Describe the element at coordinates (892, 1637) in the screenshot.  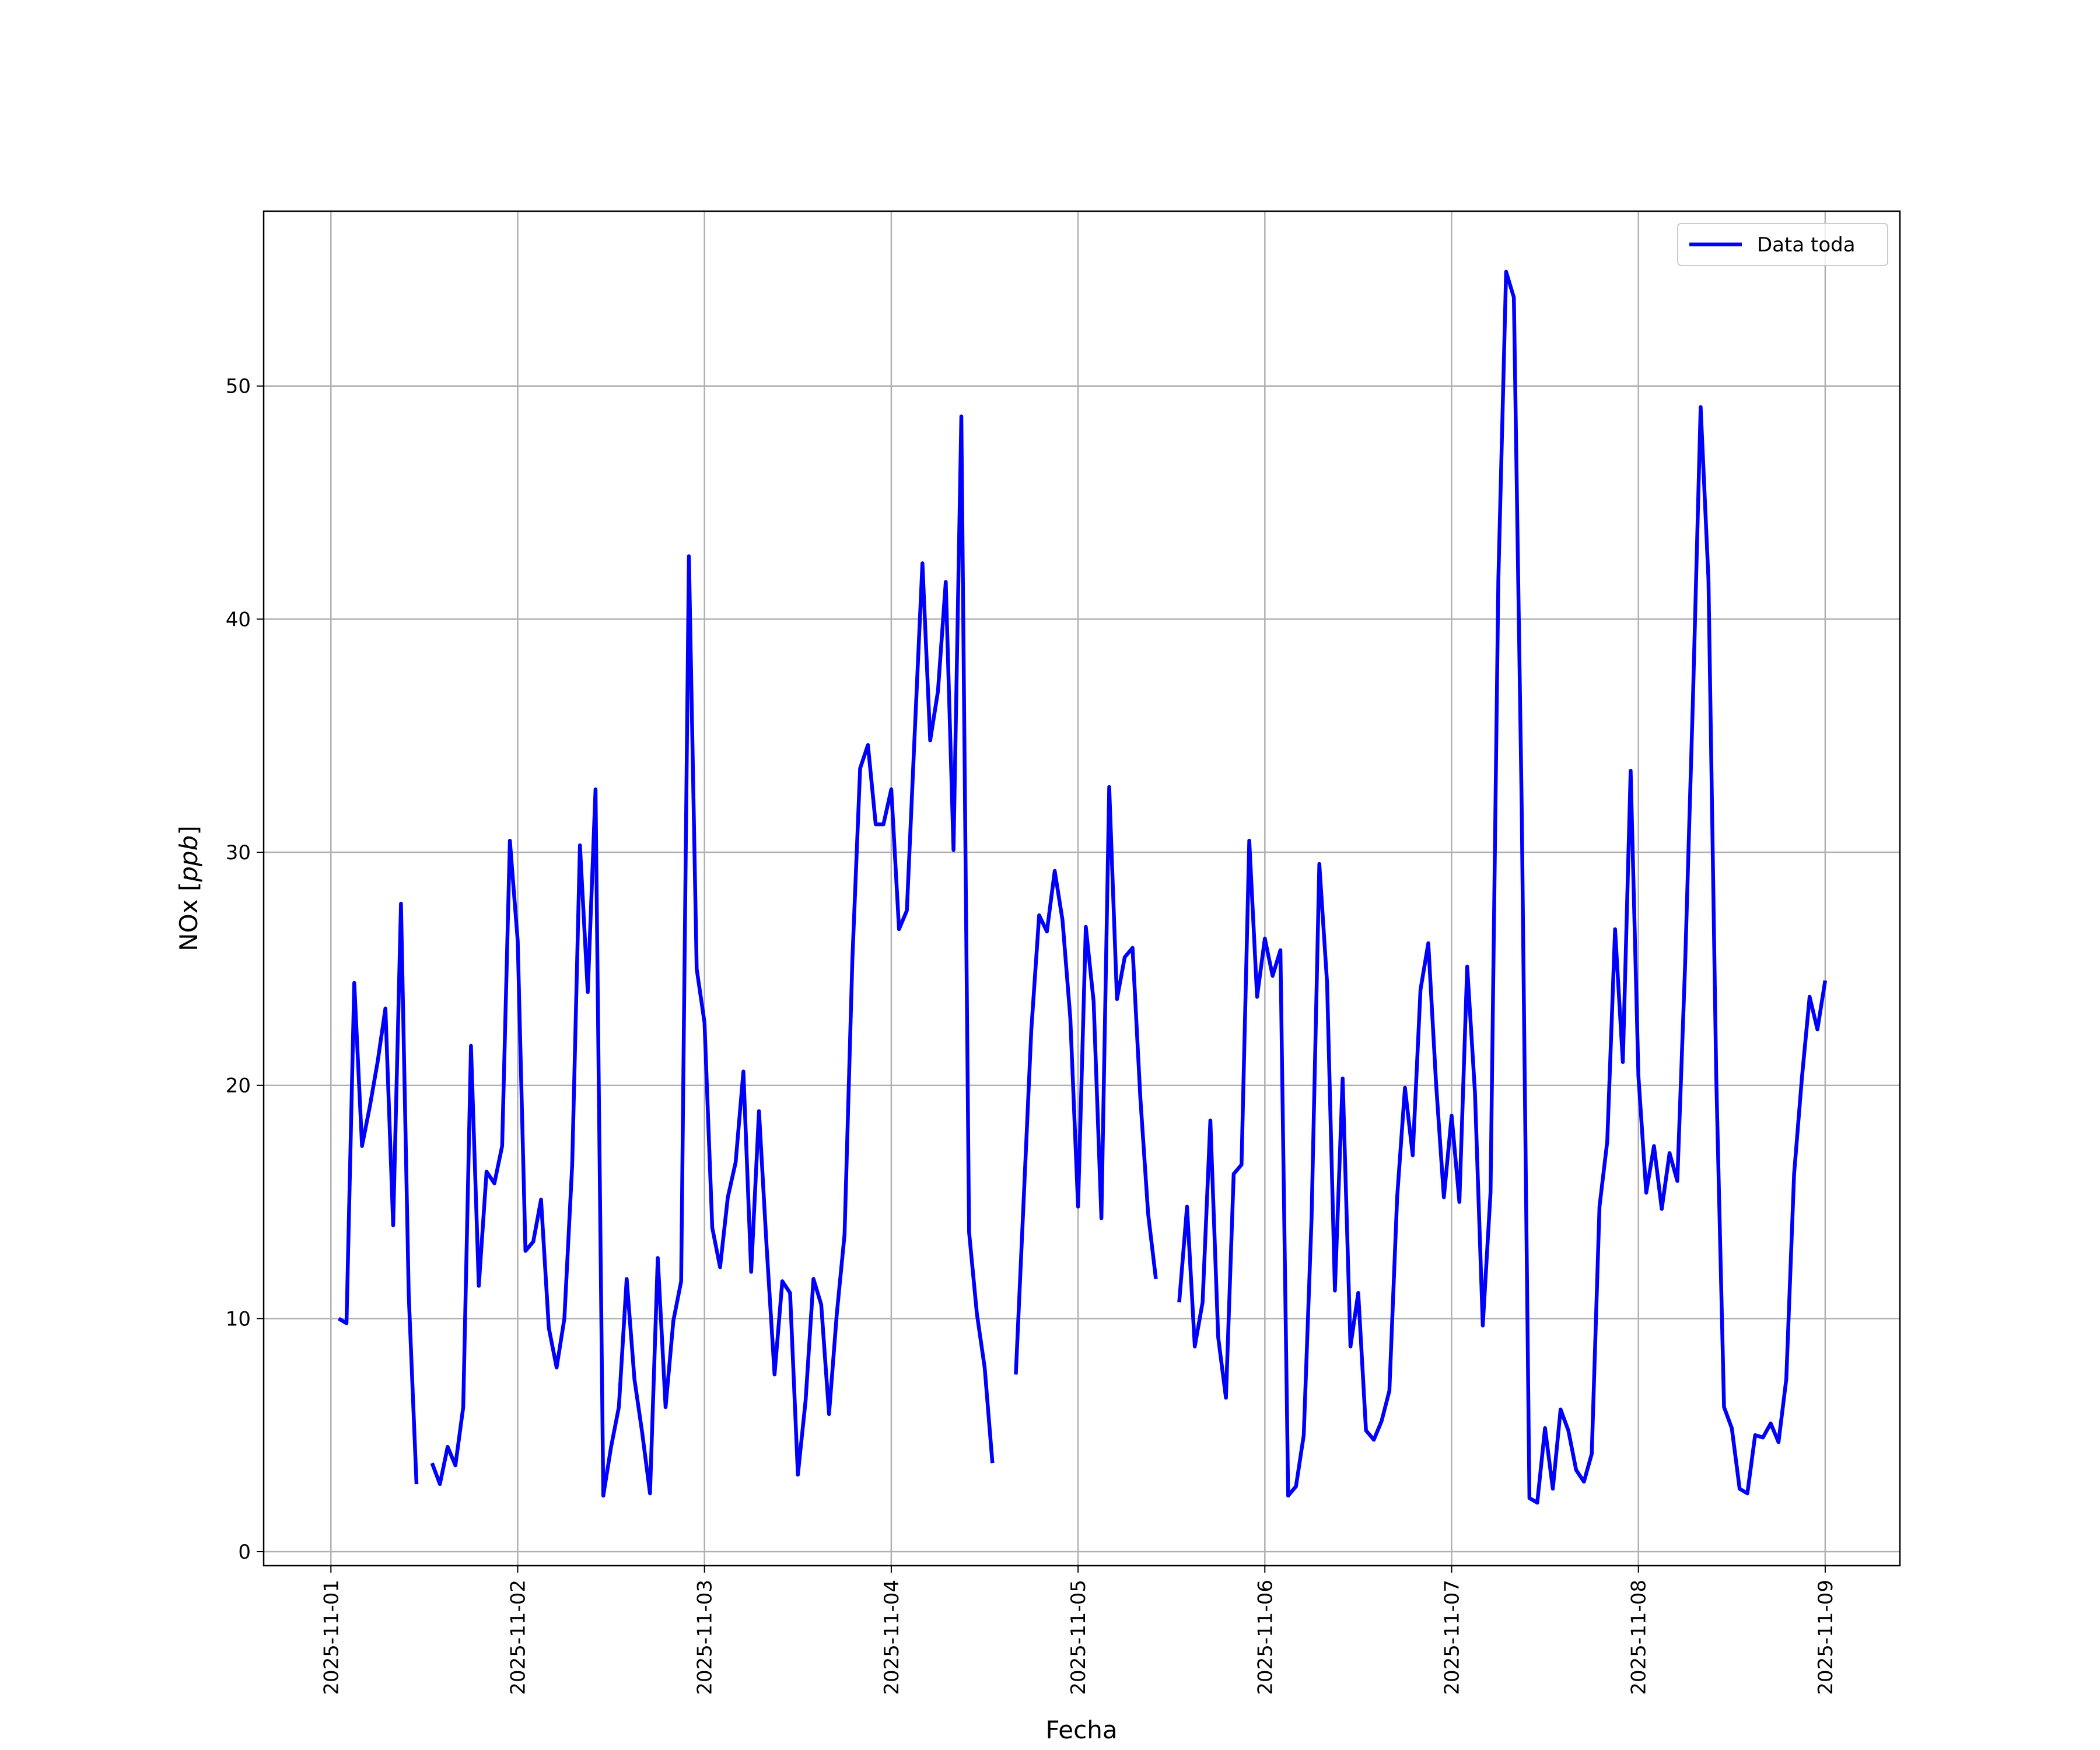
I see `x-tick-label: 2025-11-04` at that location.